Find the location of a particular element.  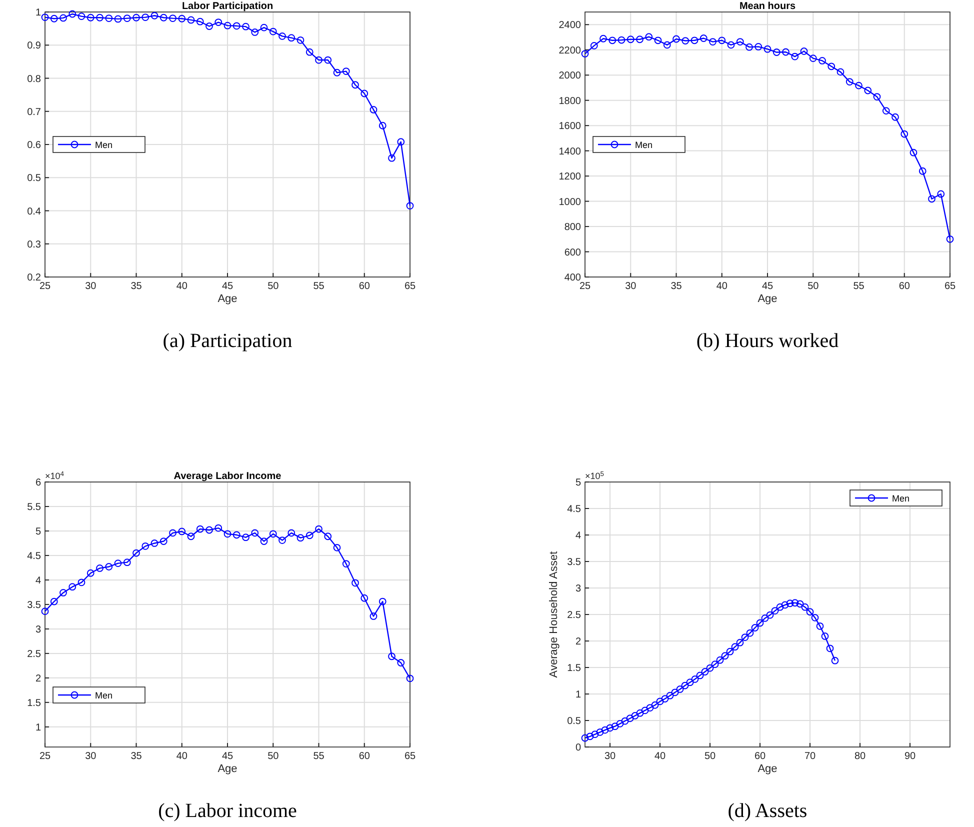

text: ×10$^{5}$ is located at coordinates (594, 475).